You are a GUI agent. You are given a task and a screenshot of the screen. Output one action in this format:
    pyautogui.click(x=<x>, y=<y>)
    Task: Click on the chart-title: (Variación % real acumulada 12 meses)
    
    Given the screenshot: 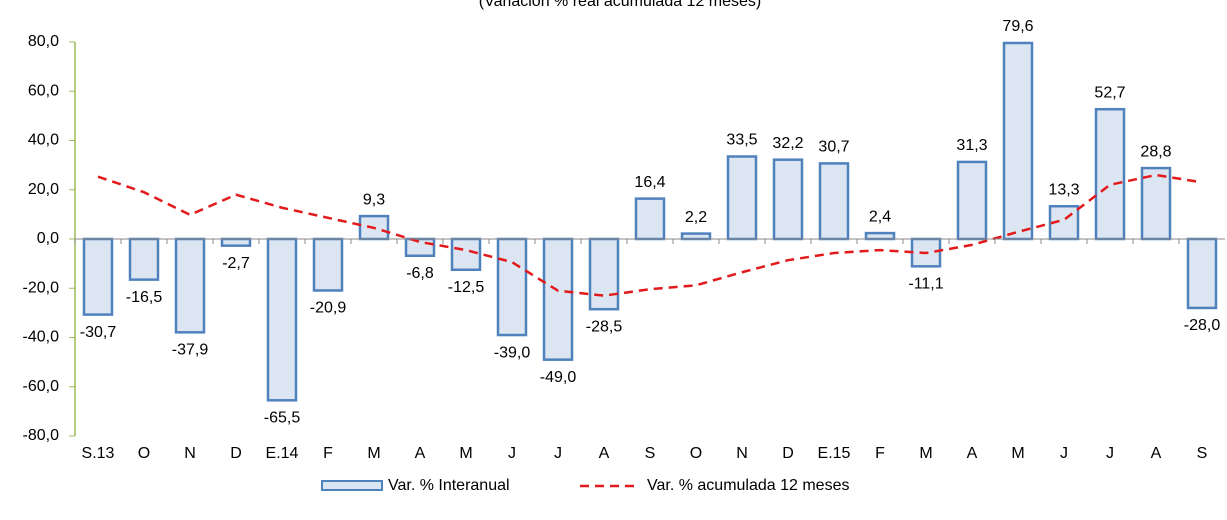 What is the action you would take?
    pyautogui.click(x=620, y=5)
    